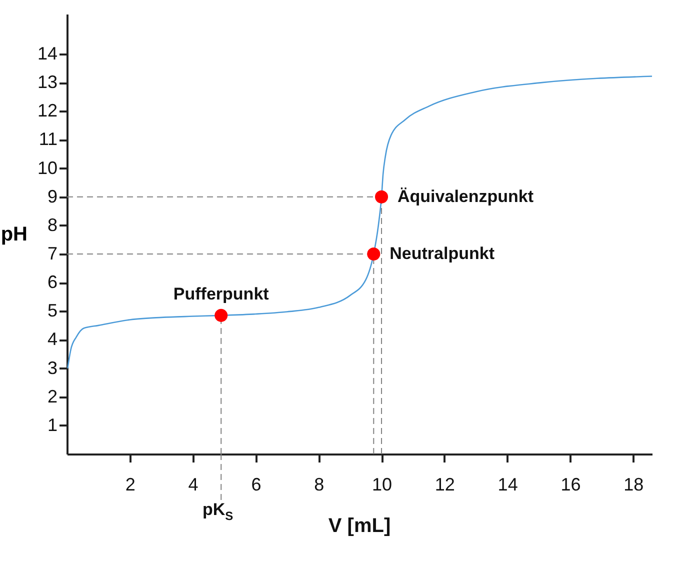  I want to click on annotation: Pufferpunkt, so click(221, 294).